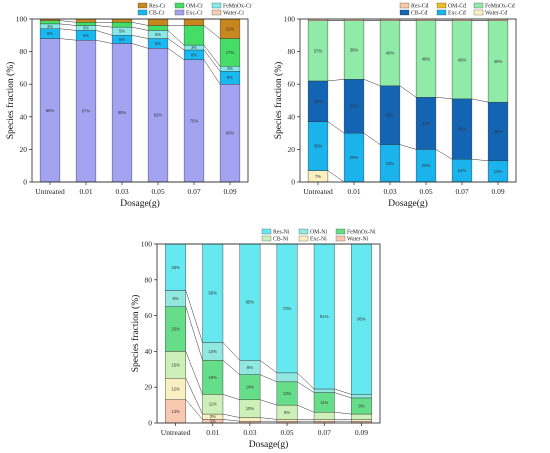 This screenshot has height=453, width=550. I want to click on data-label: 10%, so click(213, 351).